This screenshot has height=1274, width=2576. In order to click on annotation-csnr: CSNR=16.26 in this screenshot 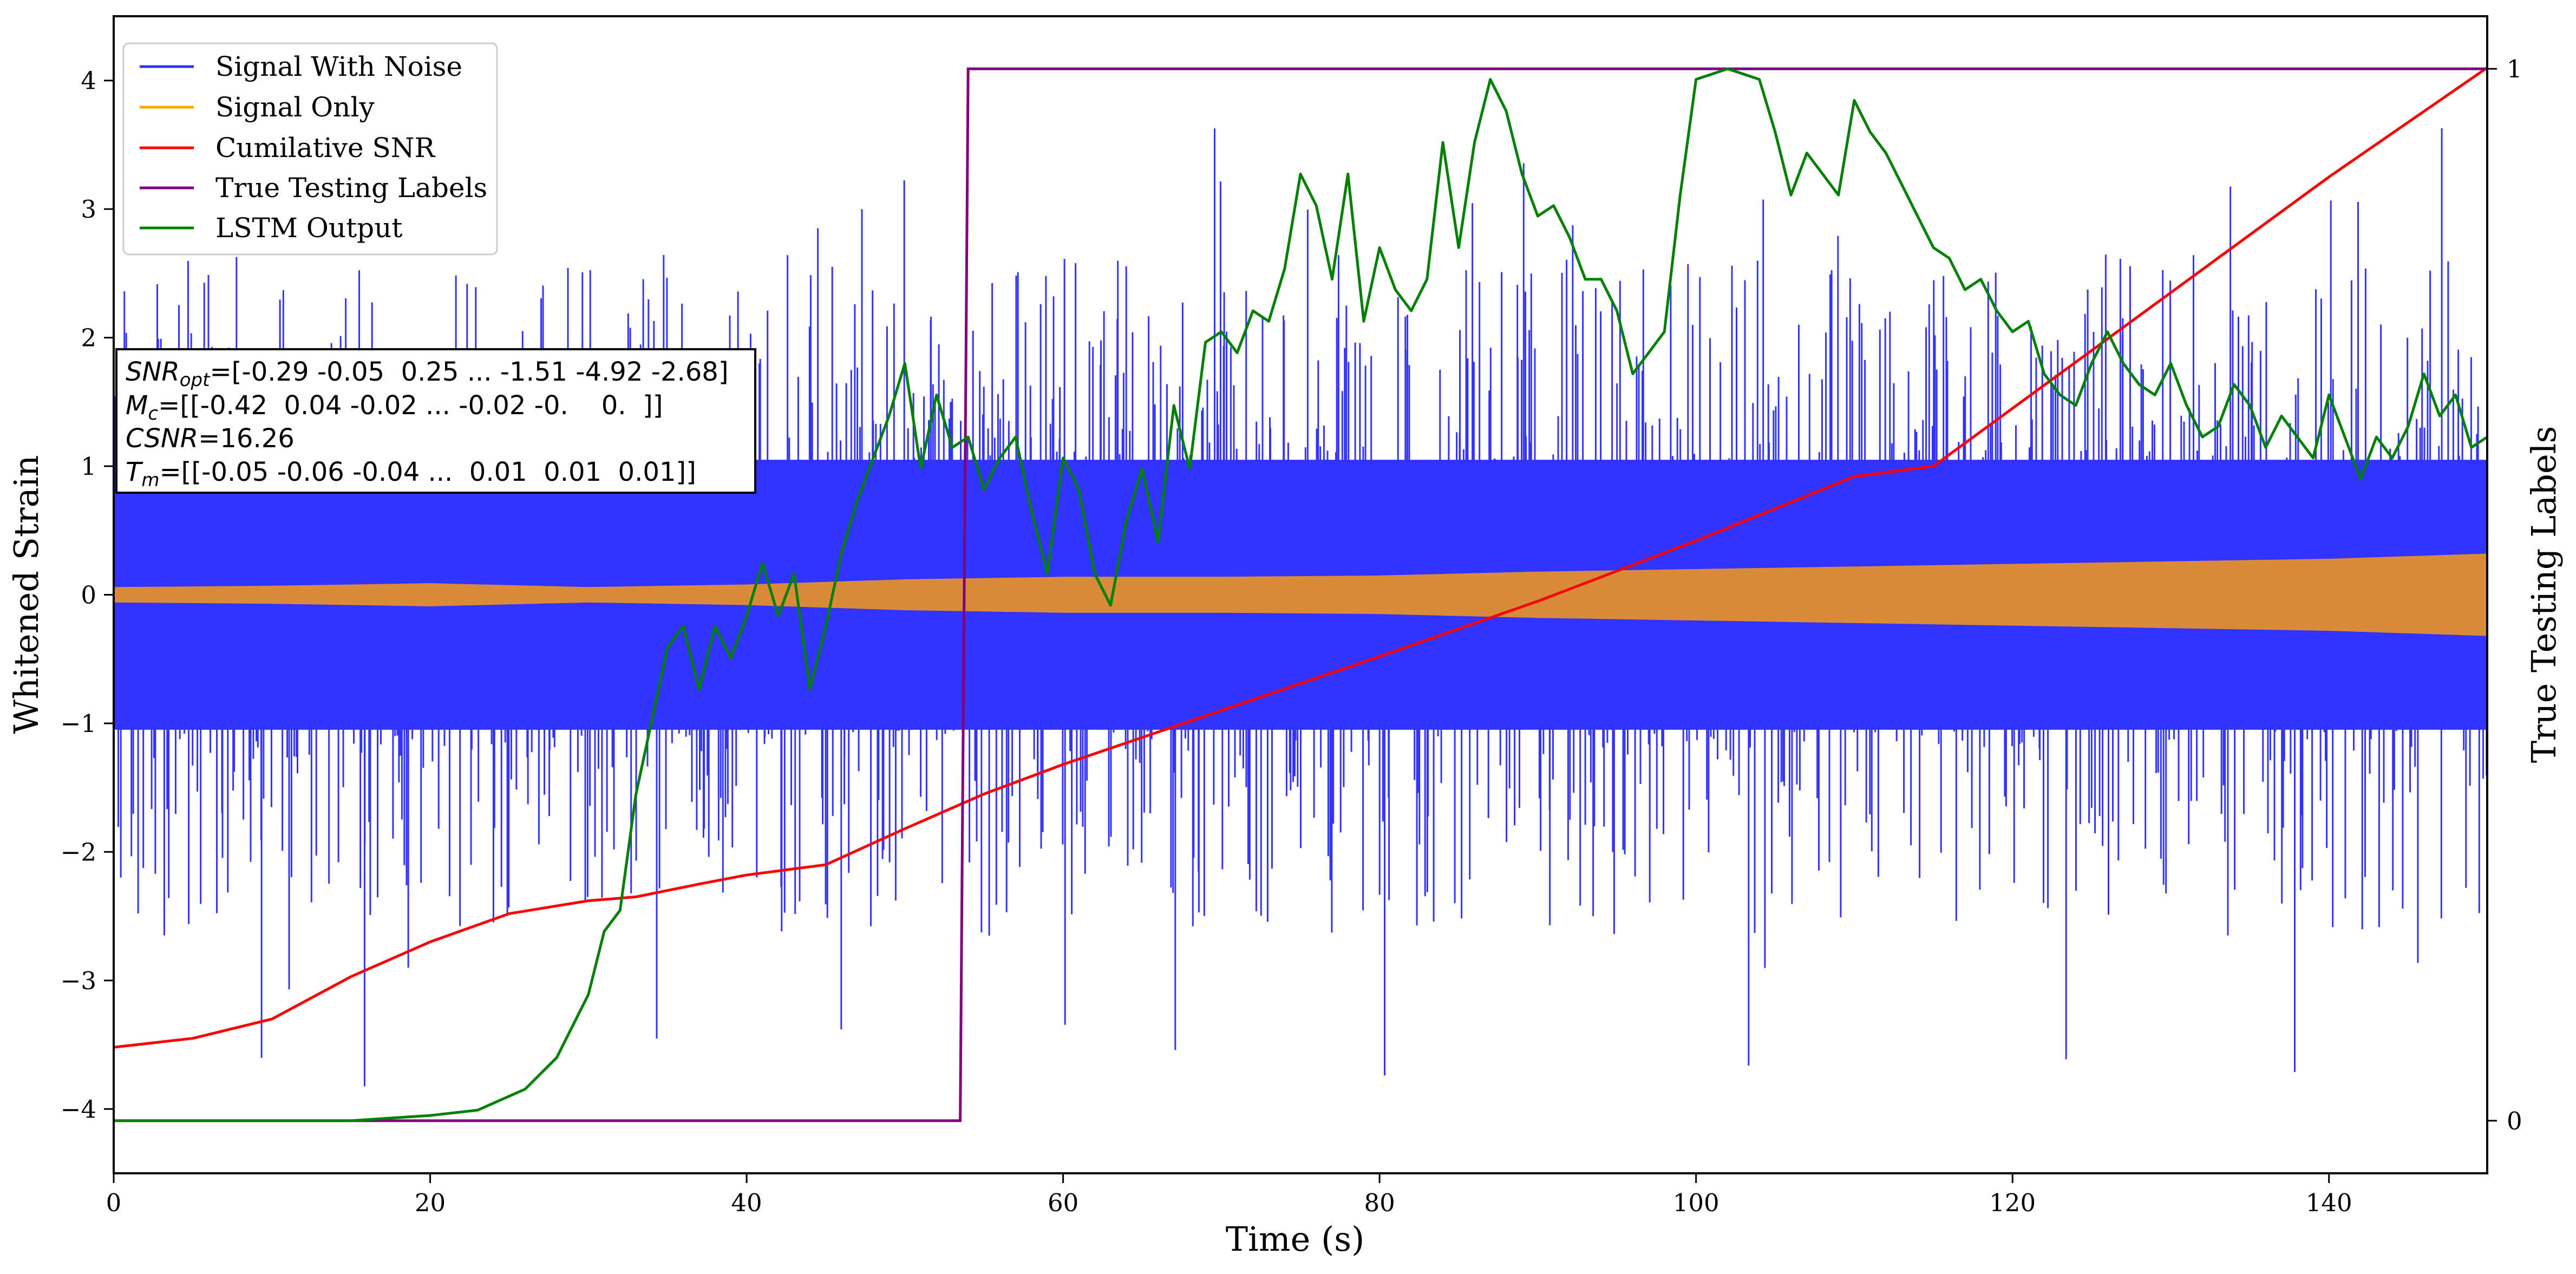, I will do `click(211, 438)`.